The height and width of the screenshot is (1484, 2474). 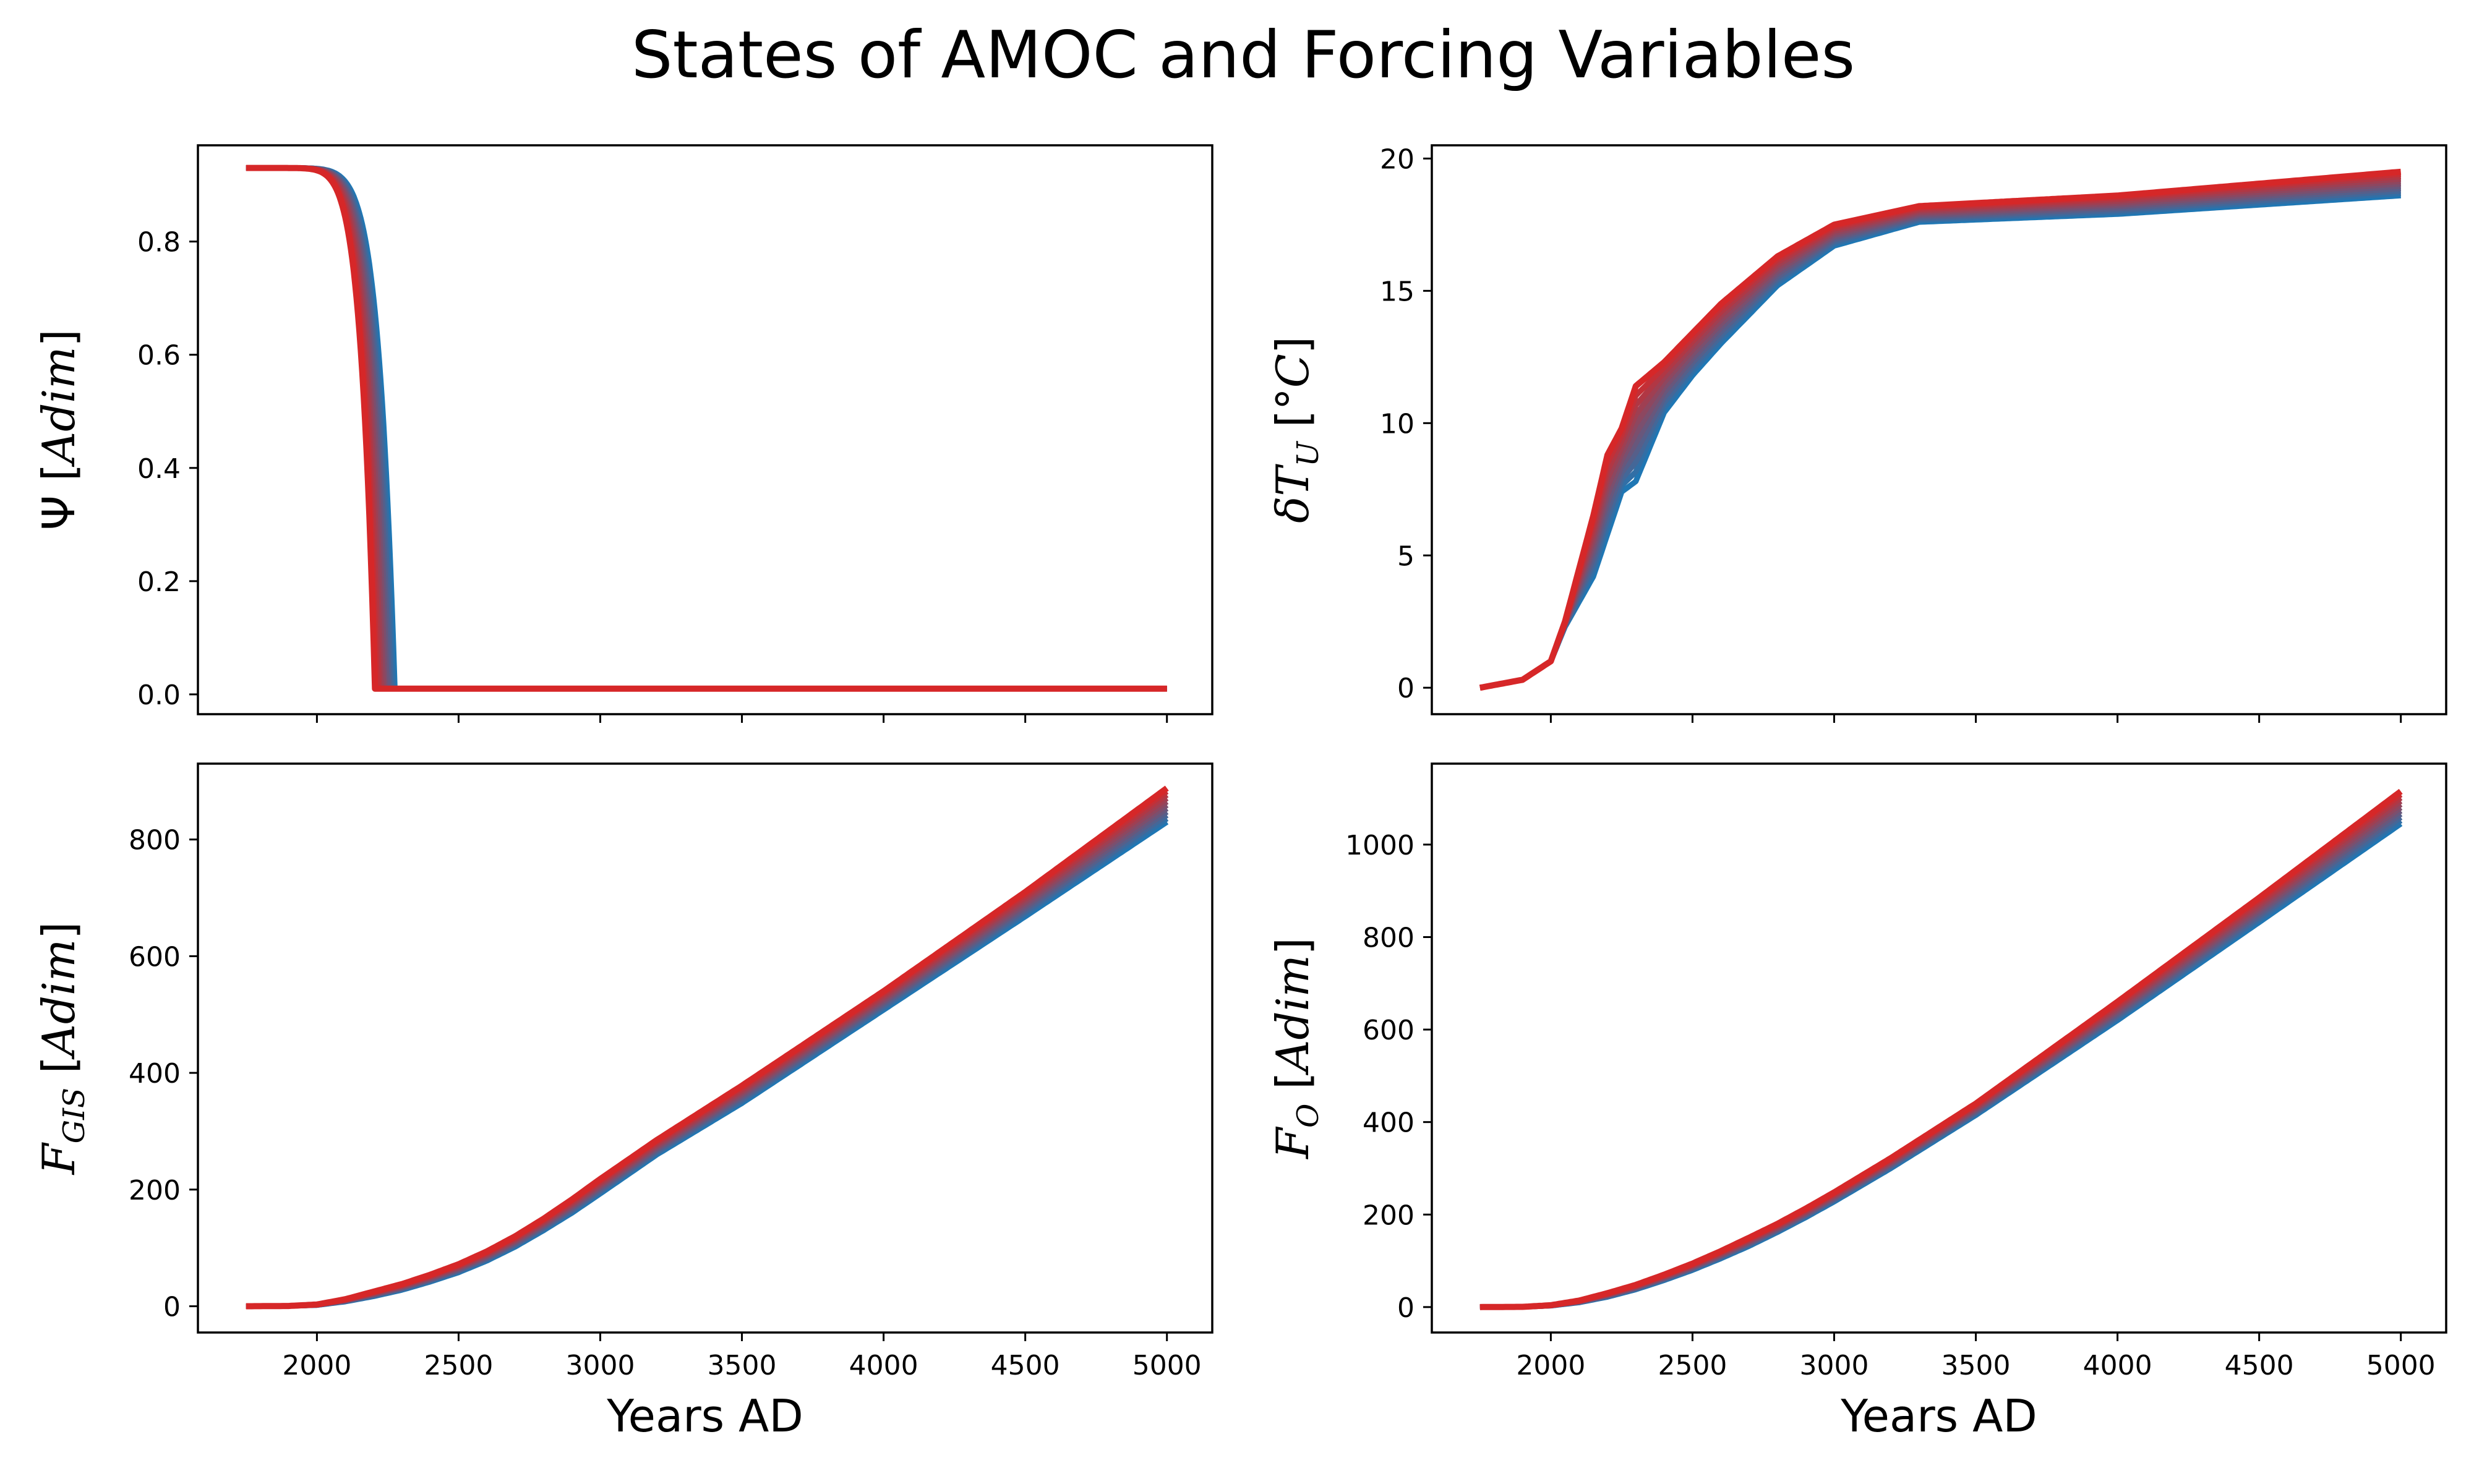 I want to click on y-tick-label: 0.4, so click(x=159, y=469).